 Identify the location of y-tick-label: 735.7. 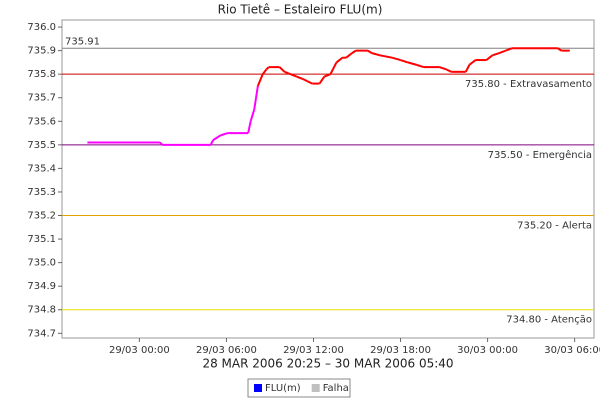
(41, 98).